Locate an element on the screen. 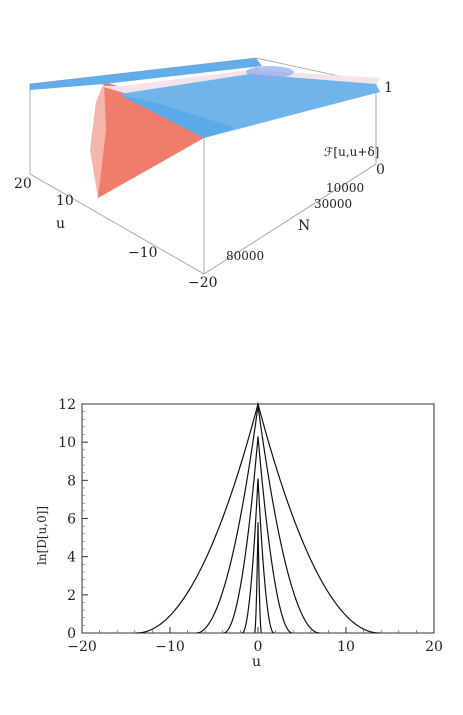 The height and width of the screenshot is (715, 463). u-tick-10: 10 is located at coordinates (65, 201).